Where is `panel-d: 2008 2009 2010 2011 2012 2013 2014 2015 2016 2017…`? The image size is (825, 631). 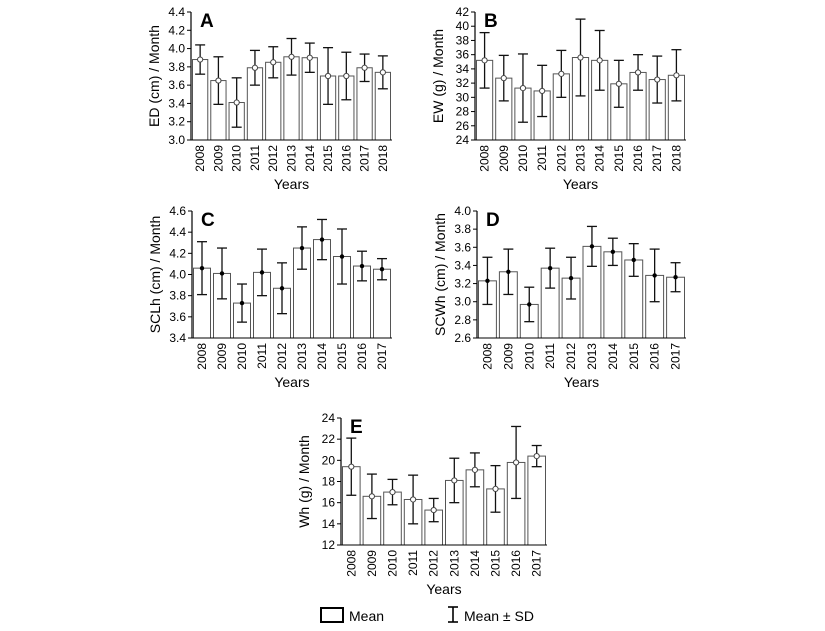 panel-d: 2008 2009 2010 2011 2012 2013 2014 2015 2016 2017… is located at coordinates (559, 297).